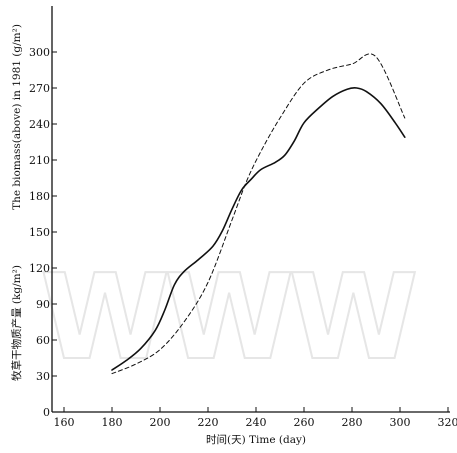 The width and height of the screenshot is (457, 453). I want to click on x-tick-label: 240, so click(256, 422).